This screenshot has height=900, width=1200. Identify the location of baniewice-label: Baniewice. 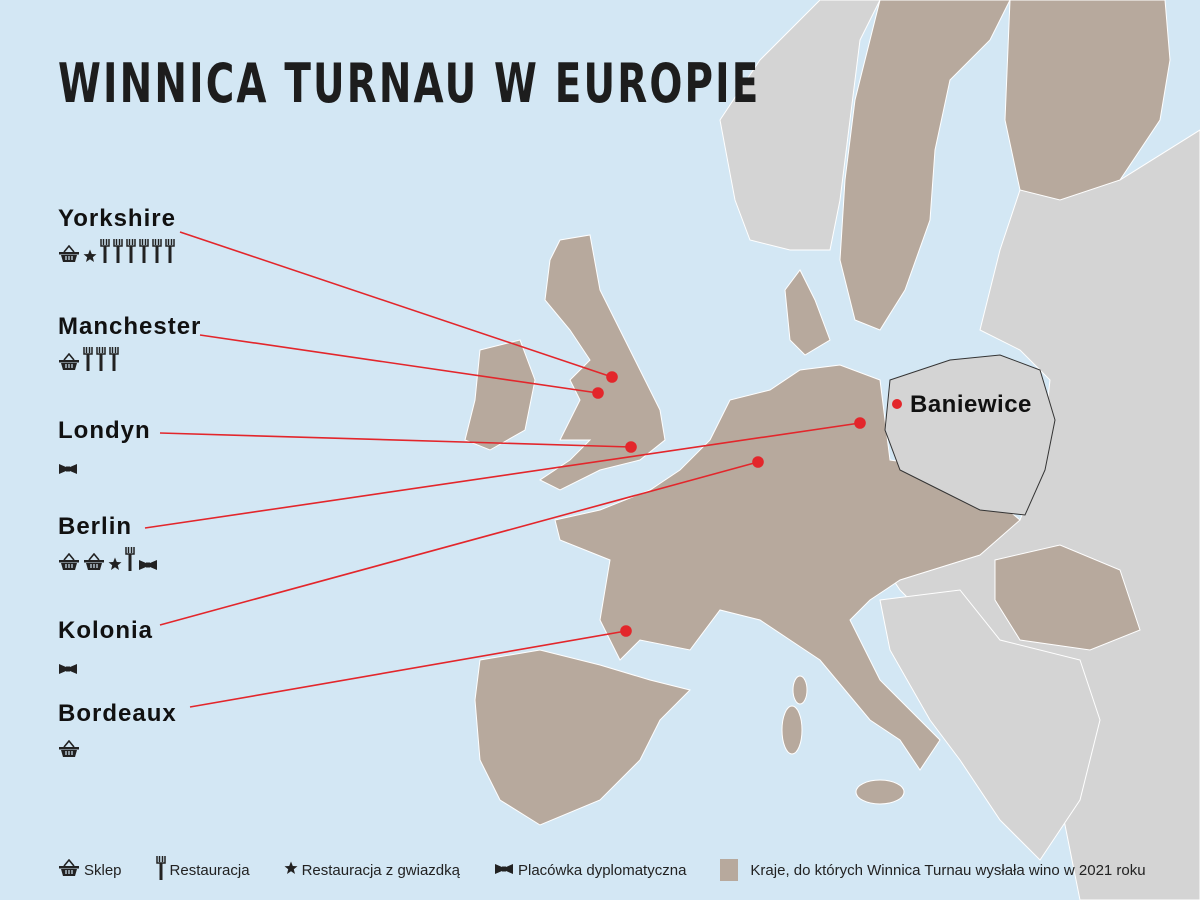
(971, 404).